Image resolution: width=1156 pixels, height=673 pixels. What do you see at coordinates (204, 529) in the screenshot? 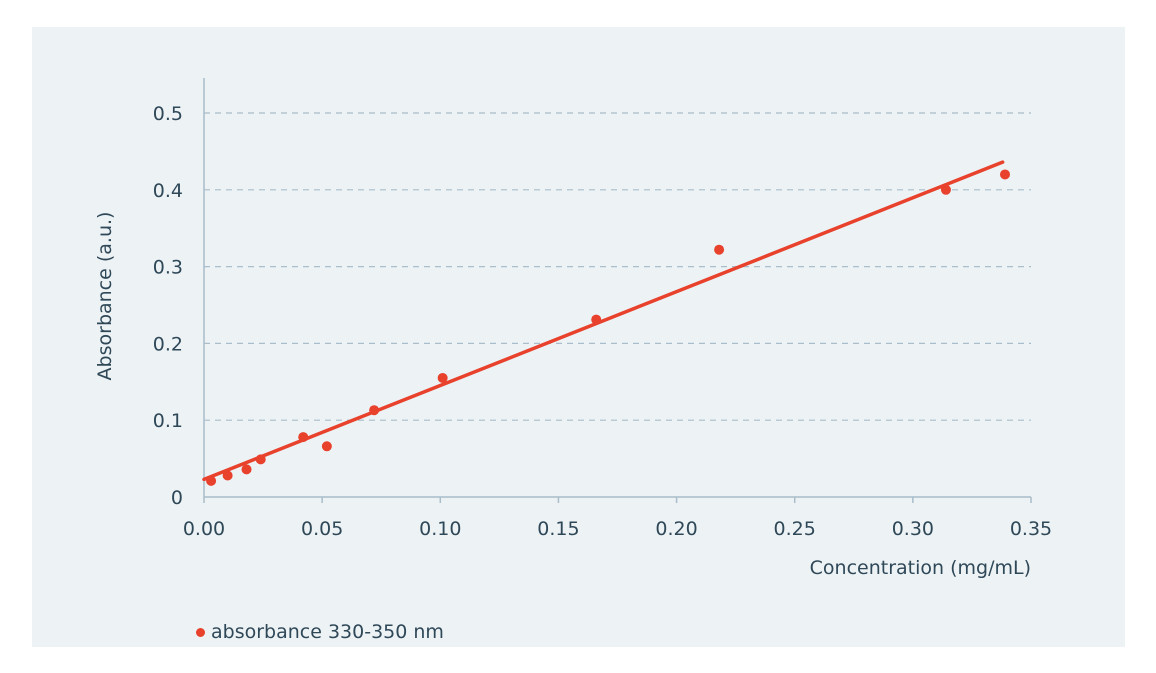
I see `x-tick-label: 0.00` at bounding box center [204, 529].